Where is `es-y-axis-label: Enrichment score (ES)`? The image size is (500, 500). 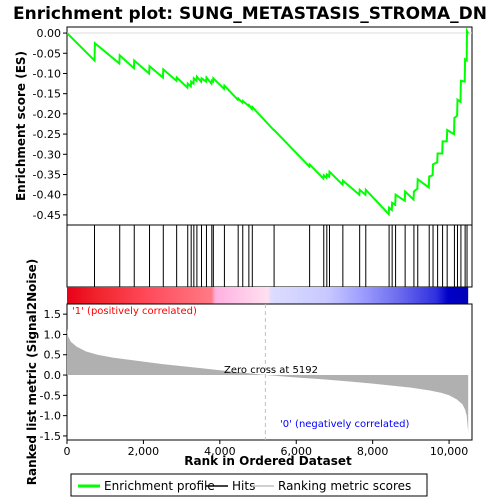
es-y-axis-label: Enrichment score (ES) is located at coordinates (21, 126).